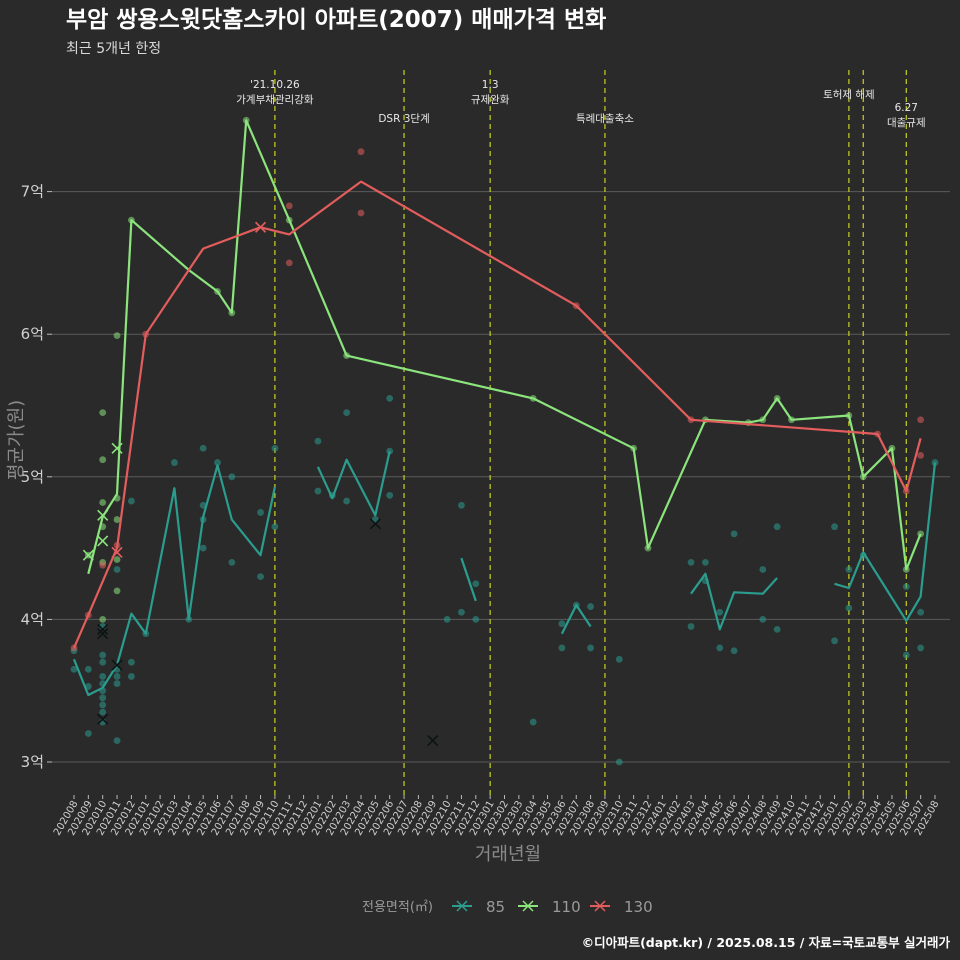 The height and width of the screenshot is (960, 960). I want to click on y-axis-title: 평균가(원), so click(16, 440).